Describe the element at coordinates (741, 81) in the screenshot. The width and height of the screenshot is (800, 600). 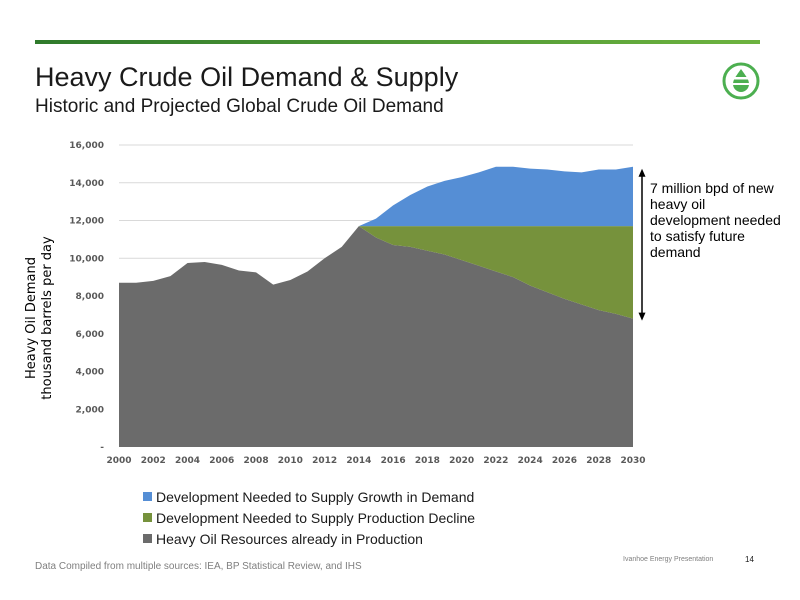
I see `ivanhoe-drop-logo-icon` at that location.